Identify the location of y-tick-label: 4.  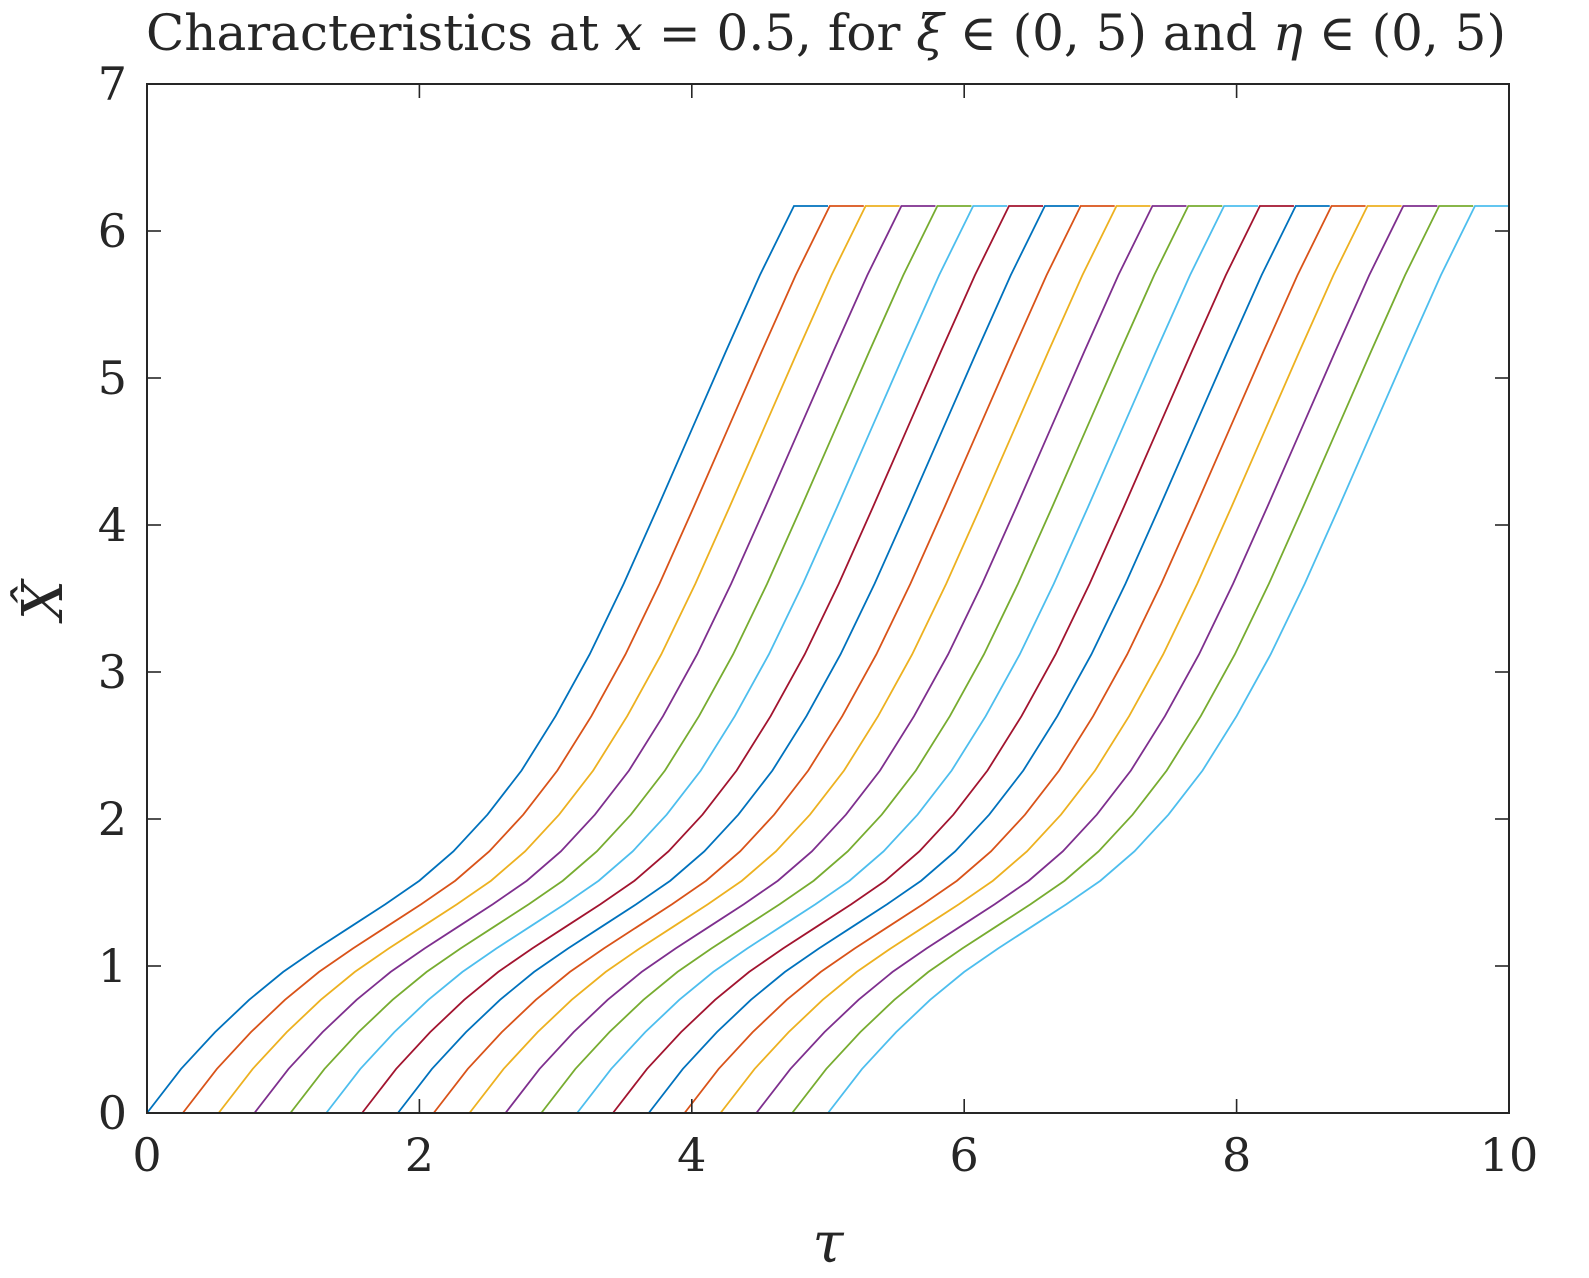
(112, 525).